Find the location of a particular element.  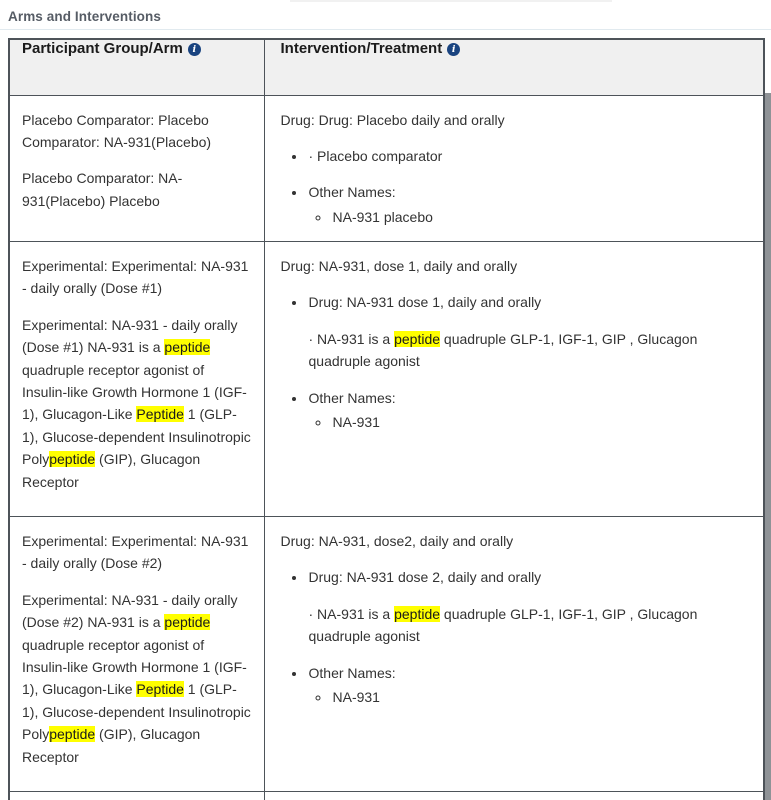

list-item-text: · Placebo comparator is located at coordinates (375, 155).